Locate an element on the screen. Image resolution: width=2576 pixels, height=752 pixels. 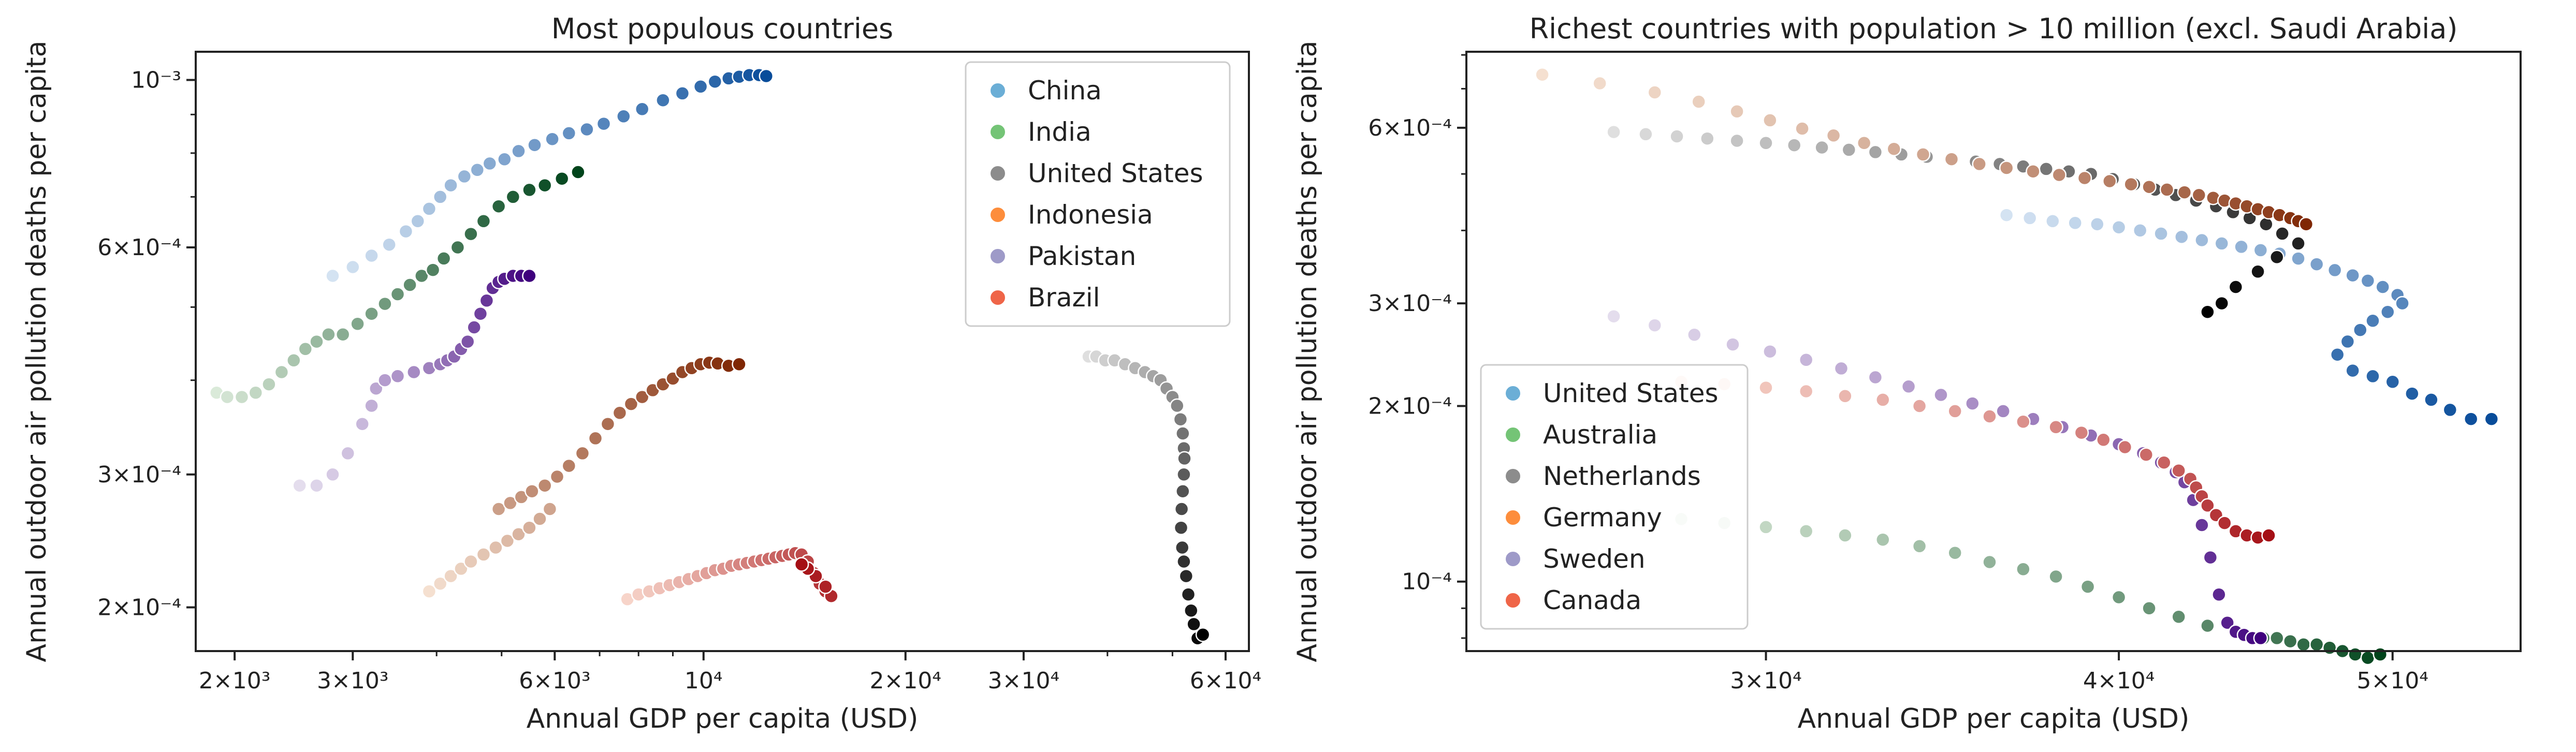
x-tick-label: 6×10³ is located at coordinates (555, 681).